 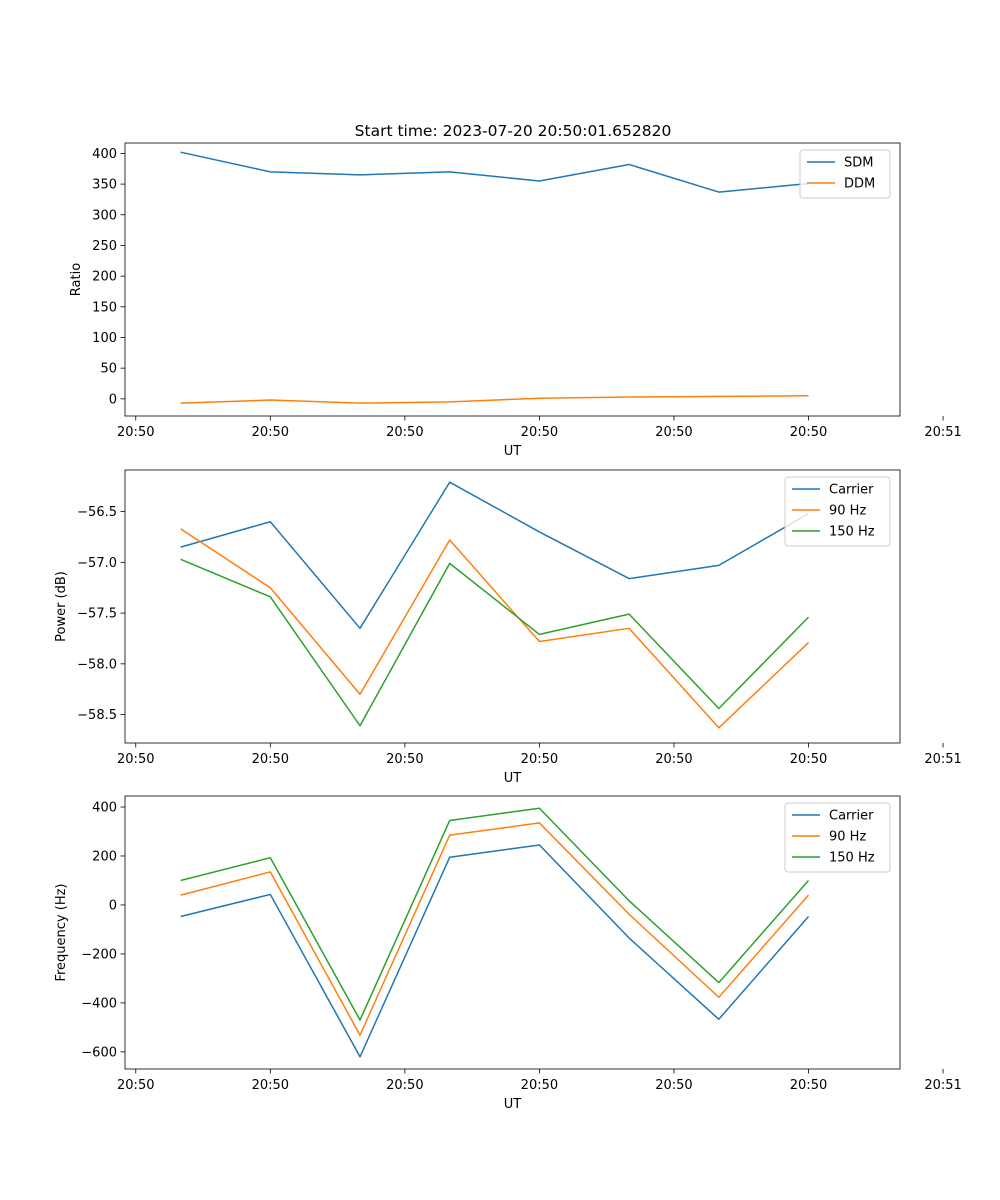 I want to click on legend-label: SDM, so click(x=858, y=163).